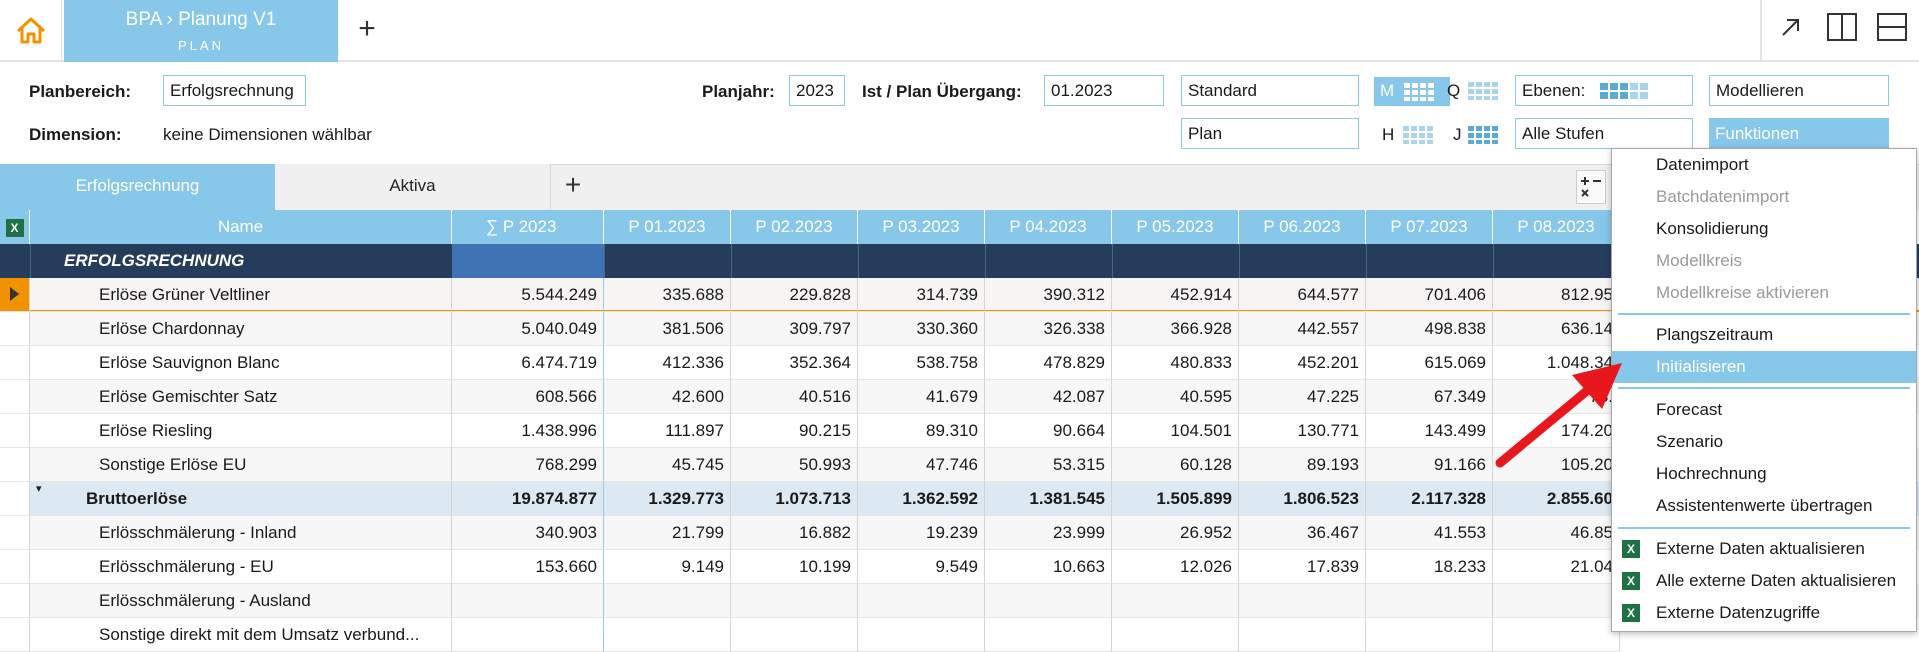 The width and height of the screenshot is (1919, 652). I want to click on sum-value-cell: 608.566, so click(528, 397).